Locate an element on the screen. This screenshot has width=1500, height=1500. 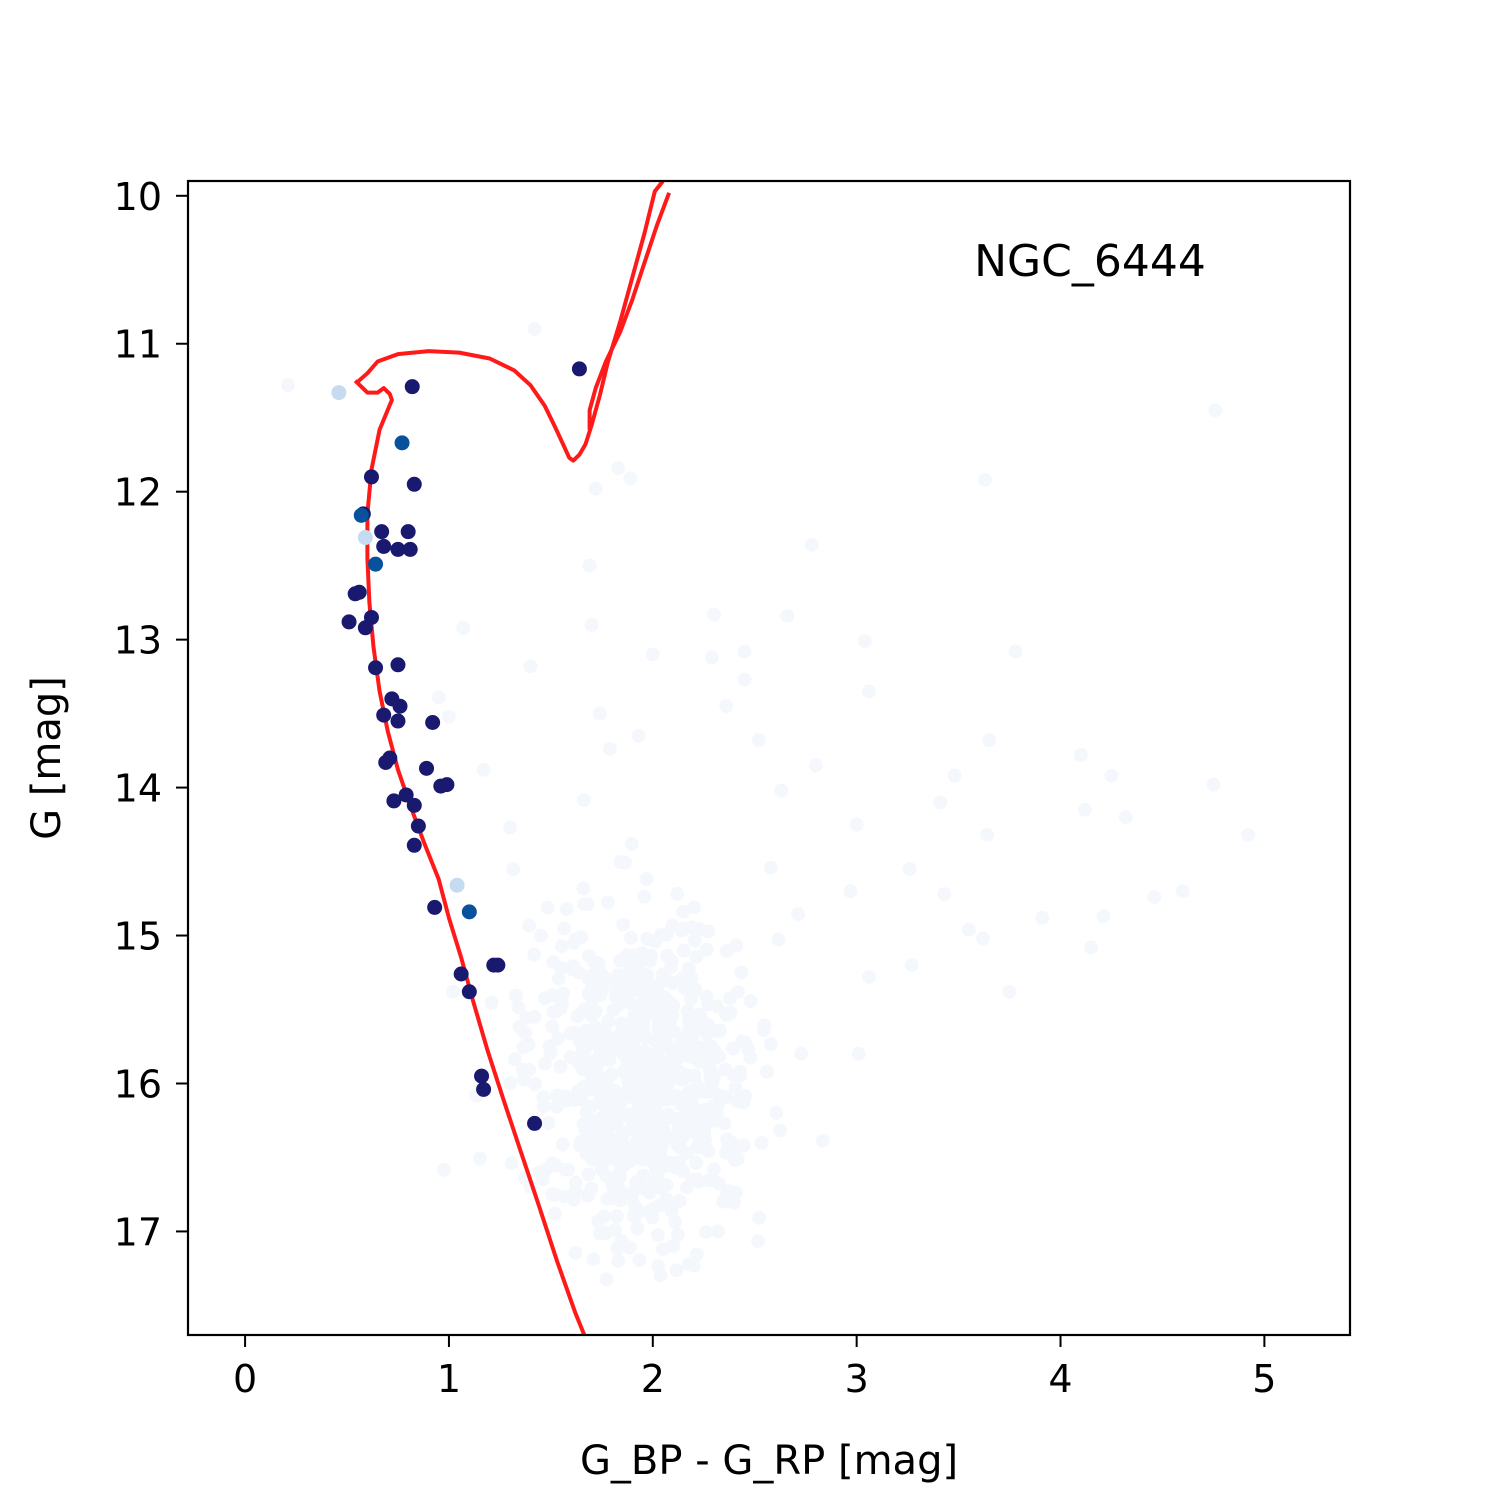
y-tick-label: 14 is located at coordinates (138, 789).